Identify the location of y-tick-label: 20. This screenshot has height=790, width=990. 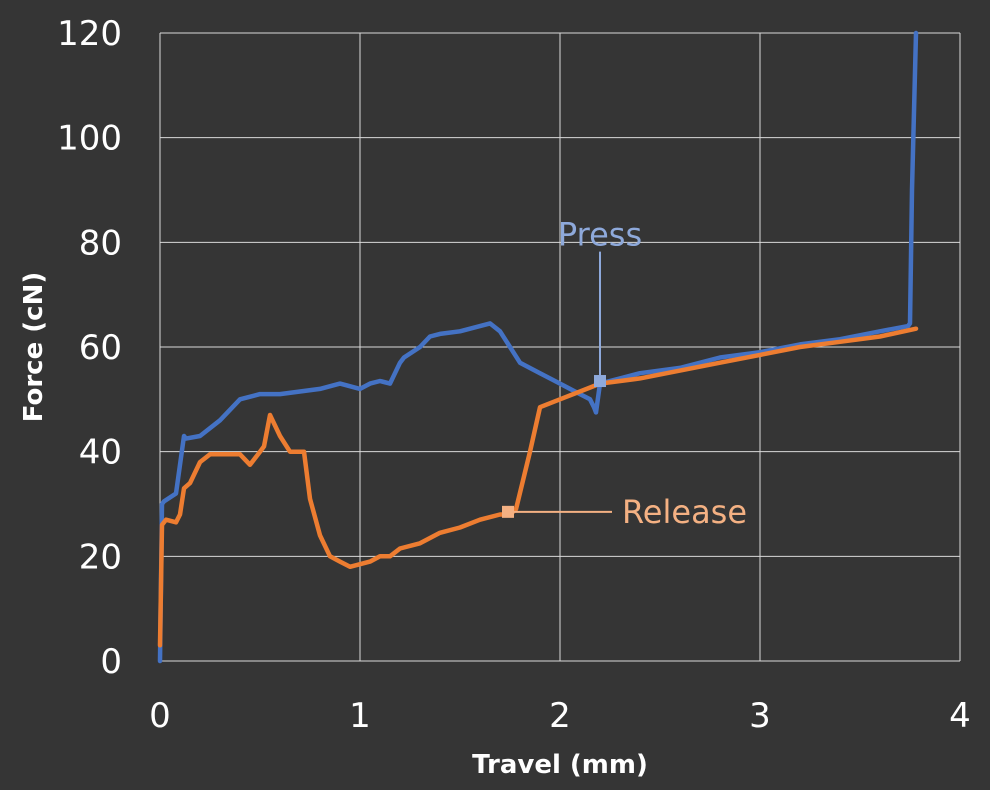
(100, 557).